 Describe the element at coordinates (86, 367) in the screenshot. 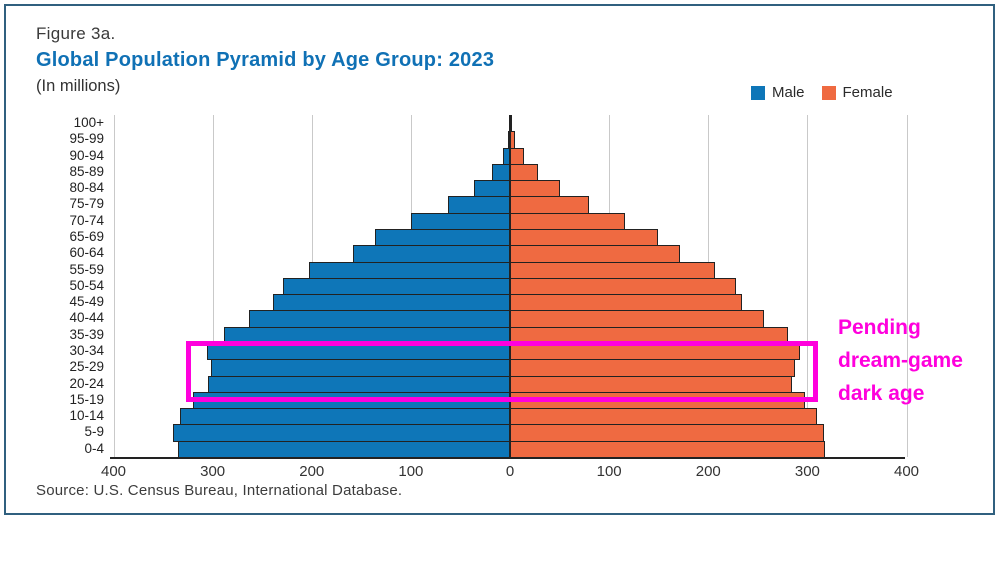

I see `age-group-label: 25-29` at that location.